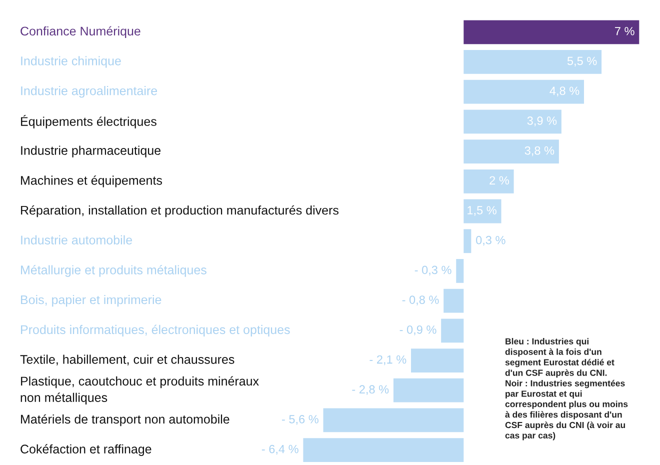  Describe the element at coordinates (624, 31) in the screenshot. I see `data-label: 7 %` at that location.